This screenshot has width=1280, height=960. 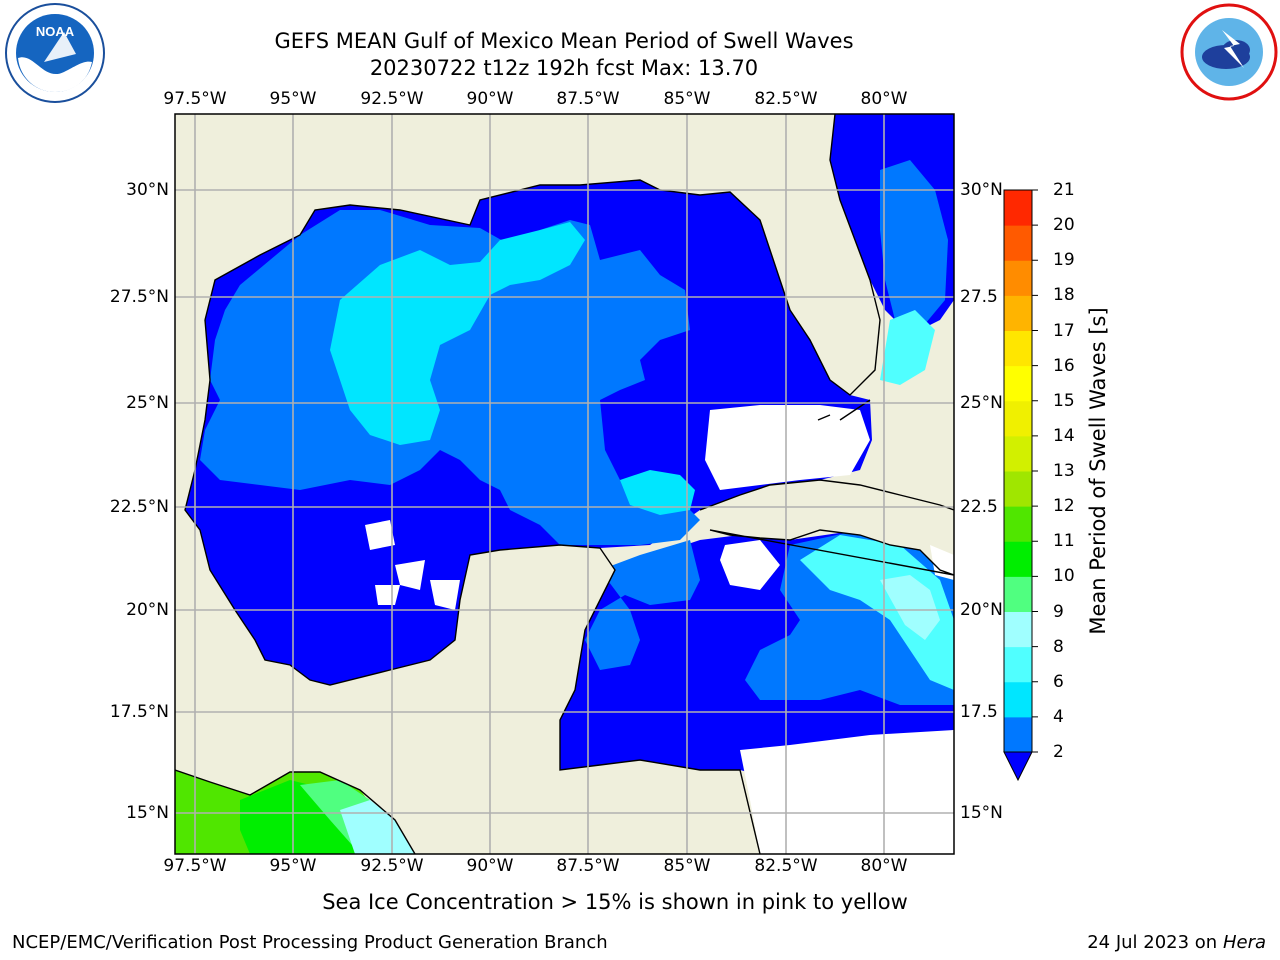 I want to click on colorbar-tick-label: 14, so click(x=1064, y=435).